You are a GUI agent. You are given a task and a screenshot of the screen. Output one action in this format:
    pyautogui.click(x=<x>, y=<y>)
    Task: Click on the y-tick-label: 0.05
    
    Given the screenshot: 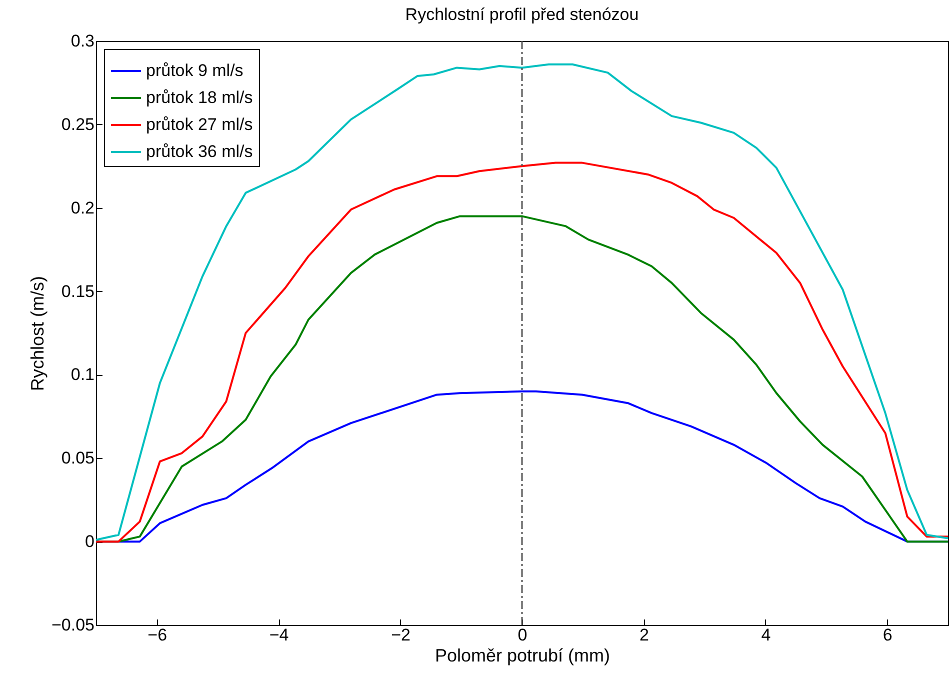 What is the action you would take?
    pyautogui.click(x=77, y=458)
    